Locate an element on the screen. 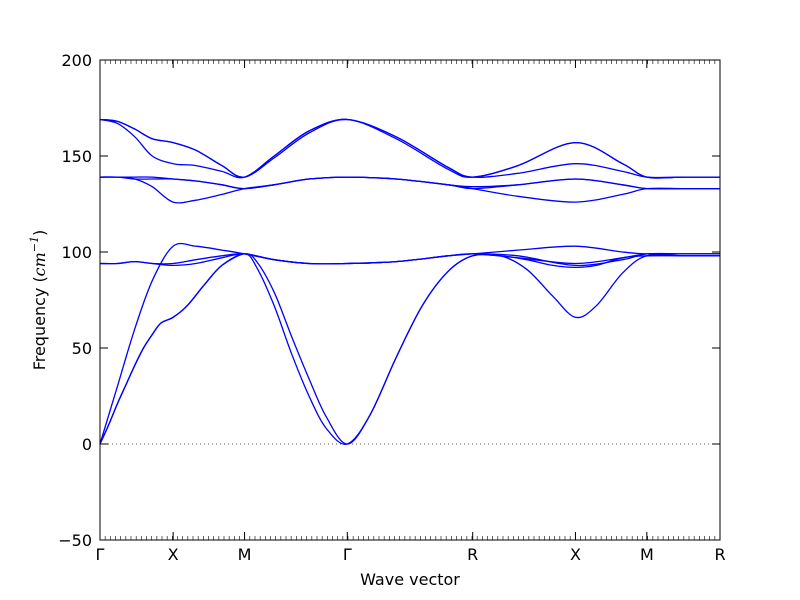 This screenshot has width=800, height=600. y-axis-label-suffix: ) is located at coordinates (39, 233).